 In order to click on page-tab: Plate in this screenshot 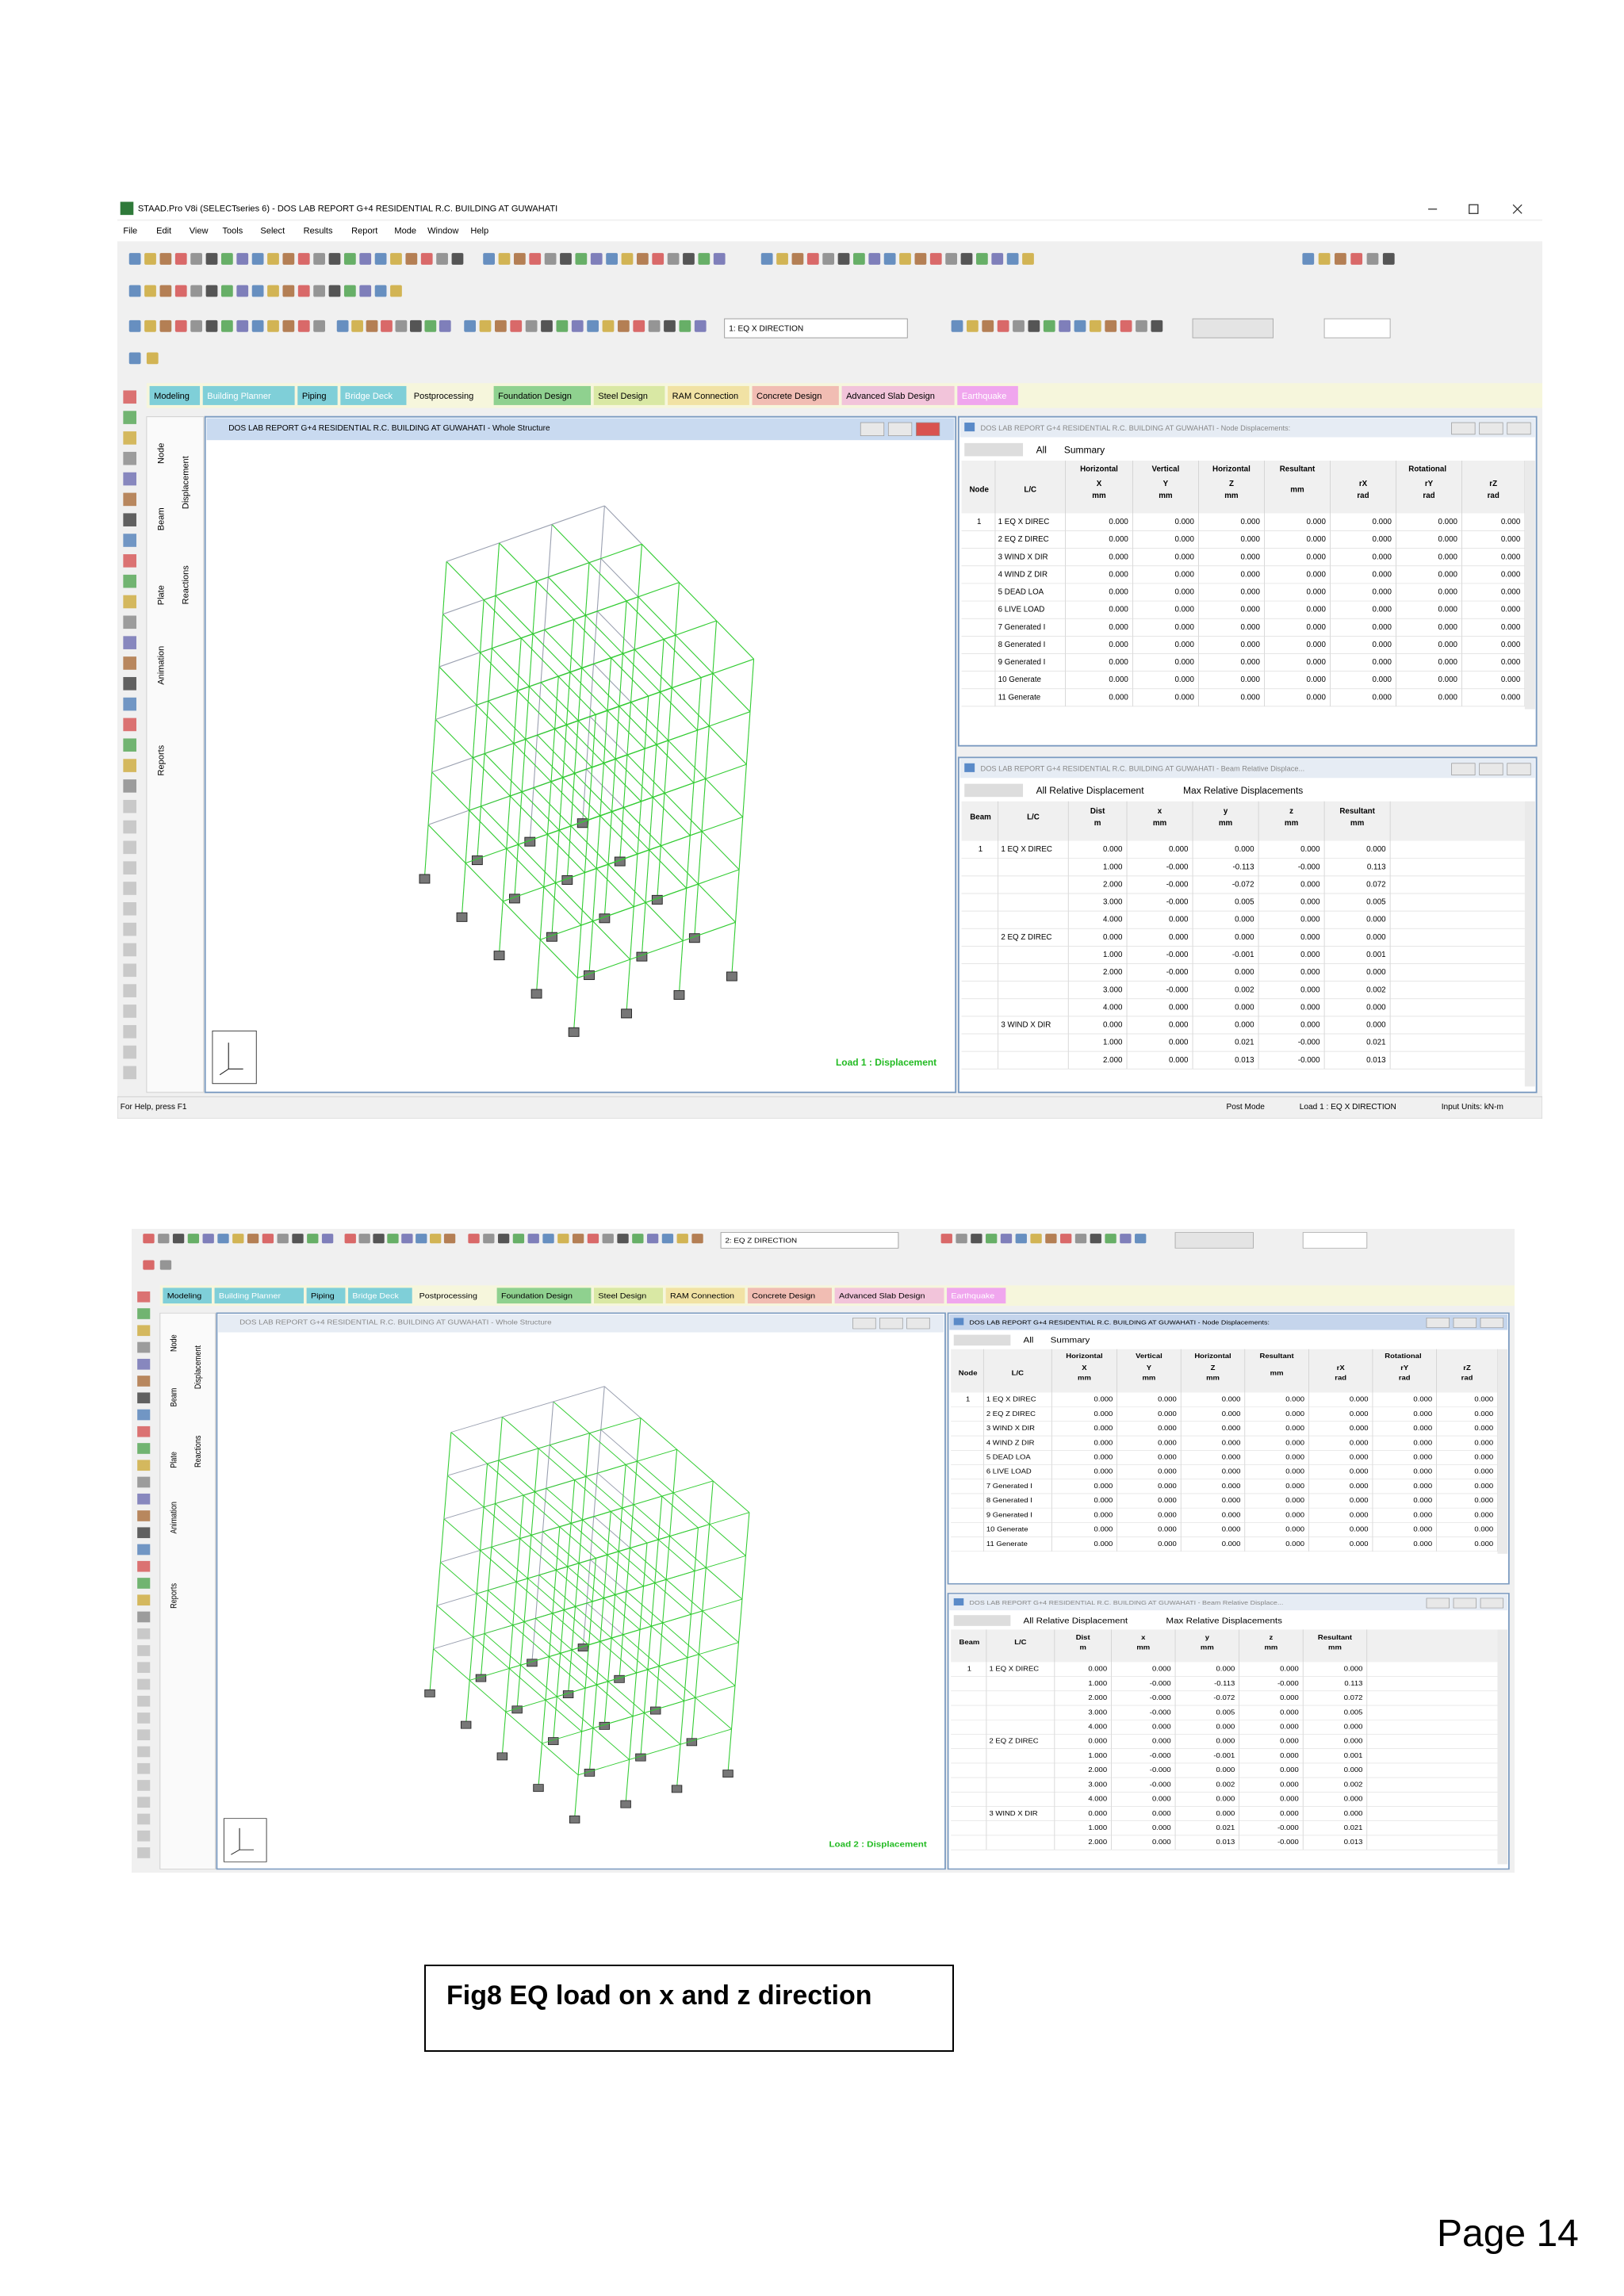, I will do `click(174, 1460)`.